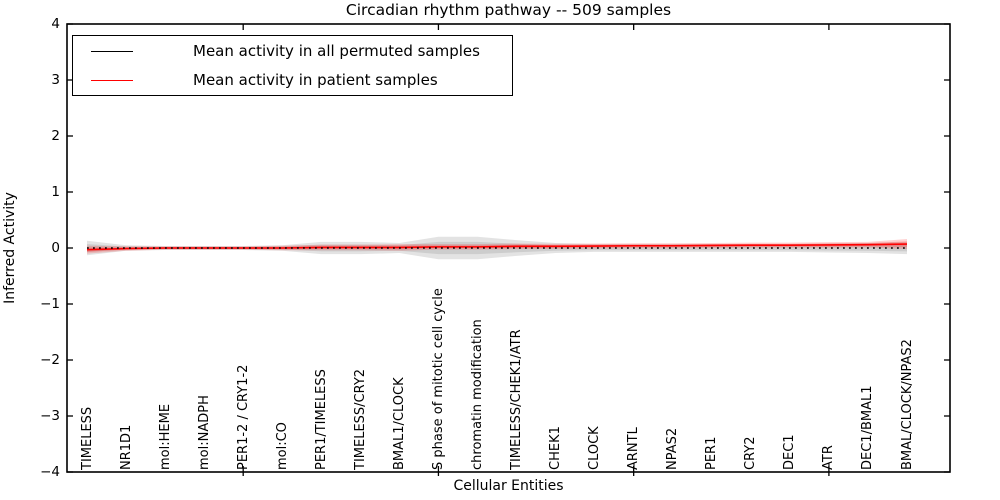  What do you see at coordinates (112, 51) in the screenshot?
I see `legend-line-sample-black` at bounding box center [112, 51].